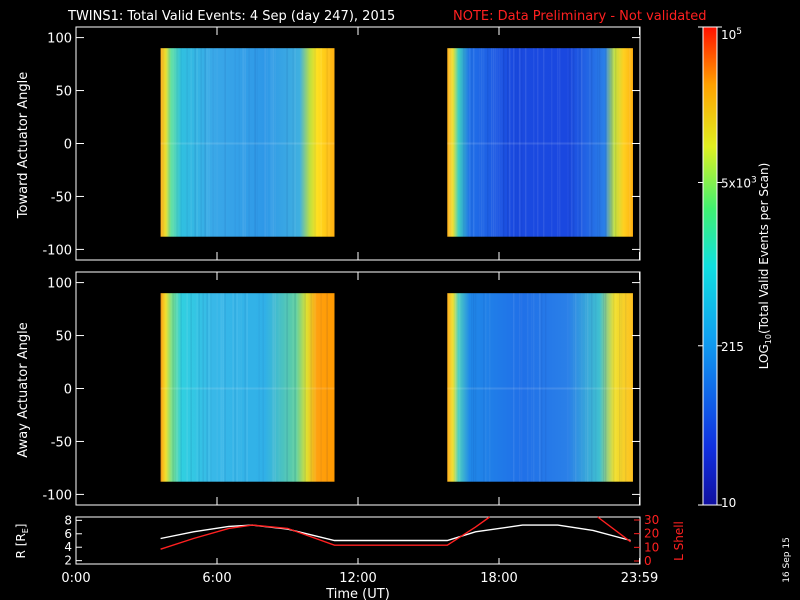 This screenshot has width=800, height=600. Describe the element at coordinates (216, 578) in the screenshot. I see `x-tick-label: 6:00` at that location.